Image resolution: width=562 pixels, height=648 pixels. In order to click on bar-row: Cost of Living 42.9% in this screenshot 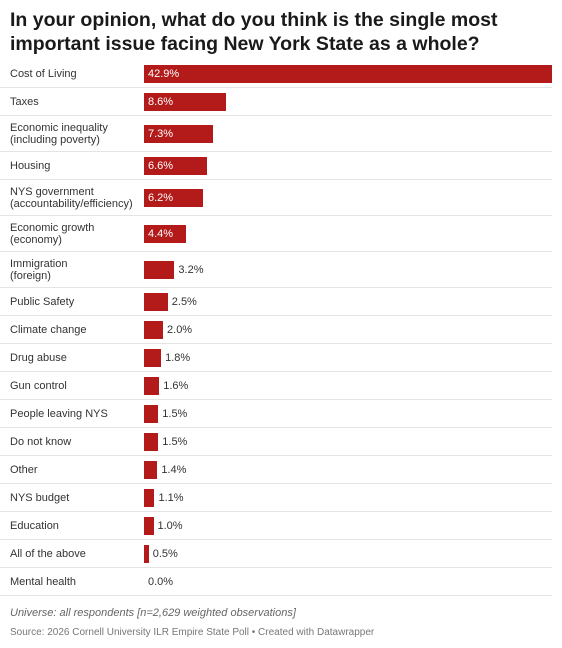, I will do `click(276, 74)`.